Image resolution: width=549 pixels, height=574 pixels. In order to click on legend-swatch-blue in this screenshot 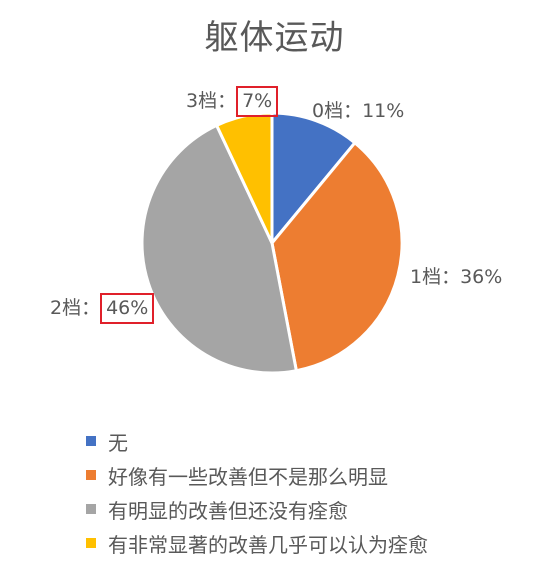, I will do `click(91, 441)`.